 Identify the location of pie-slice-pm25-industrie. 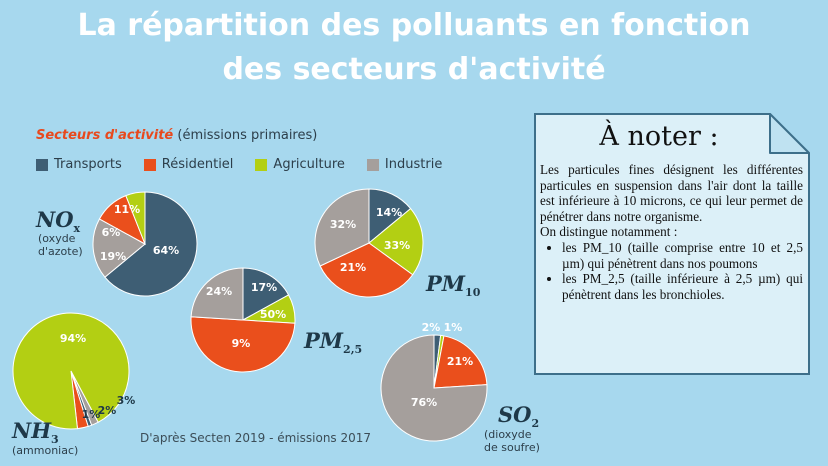
(217, 294).